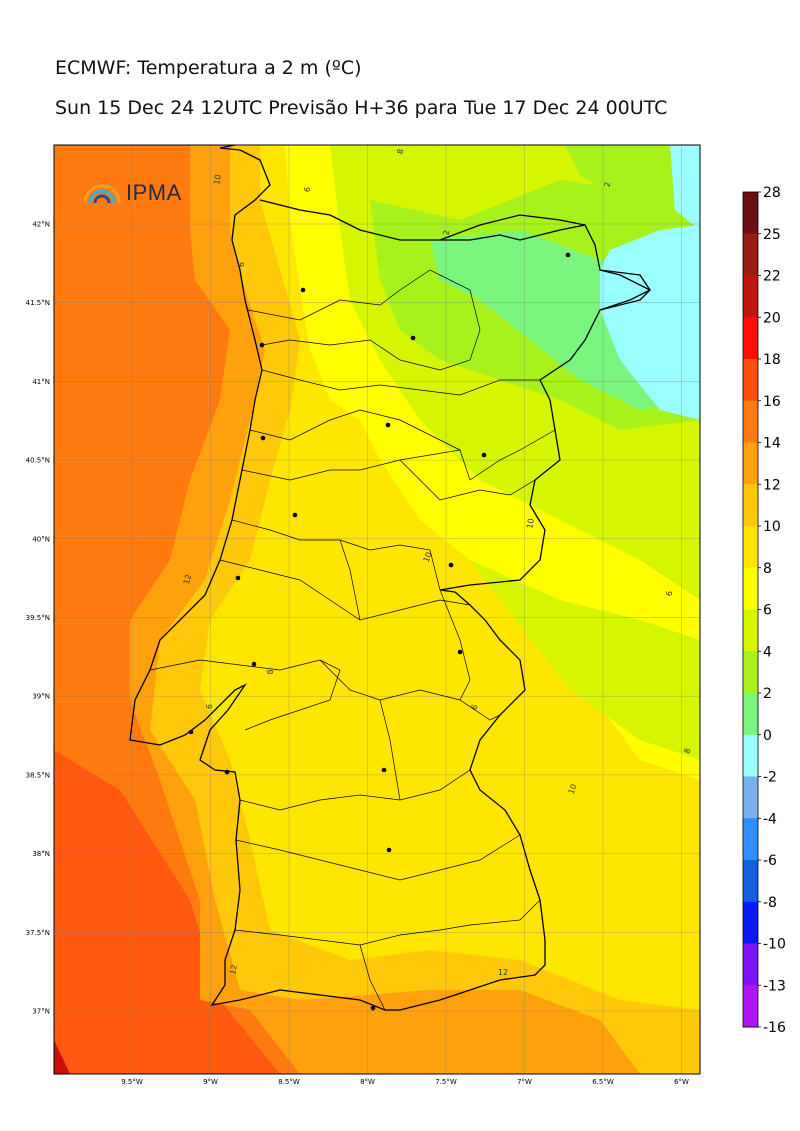  I want to click on lat-tick-label: 40.5°N, so click(38, 461).